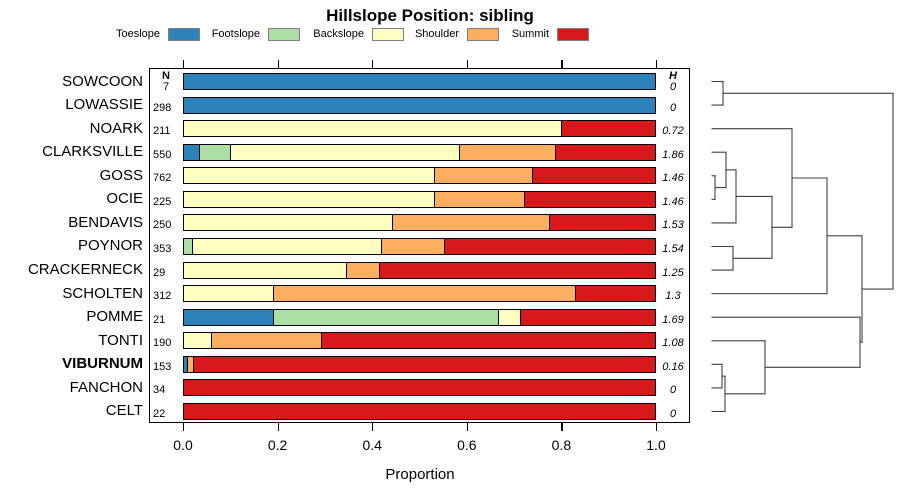 The image size is (900, 500). What do you see at coordinates (673, 248) in the screenshot?
I see `h-value-poynor: 1.54` at bounding box center [673, 248].